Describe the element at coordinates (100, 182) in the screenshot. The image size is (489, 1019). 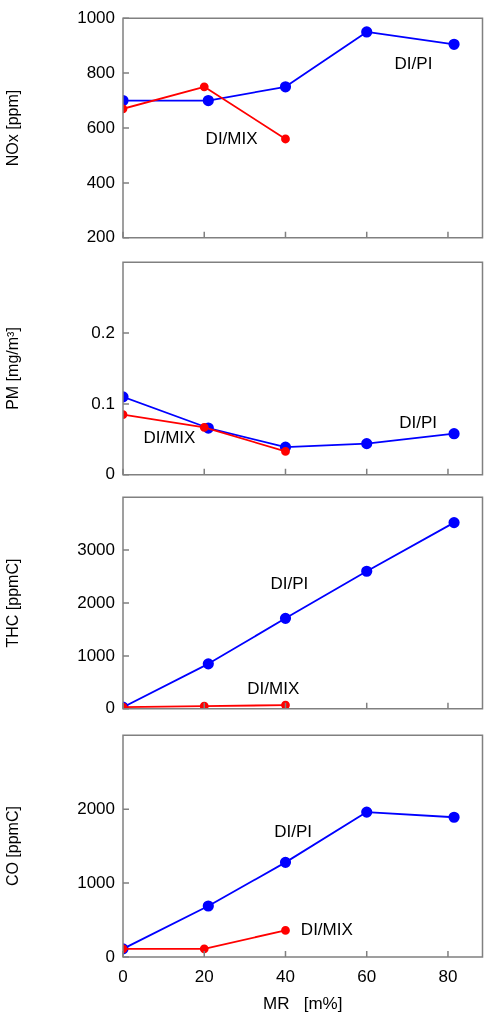
I see `y-tick-label: 400` at that location.